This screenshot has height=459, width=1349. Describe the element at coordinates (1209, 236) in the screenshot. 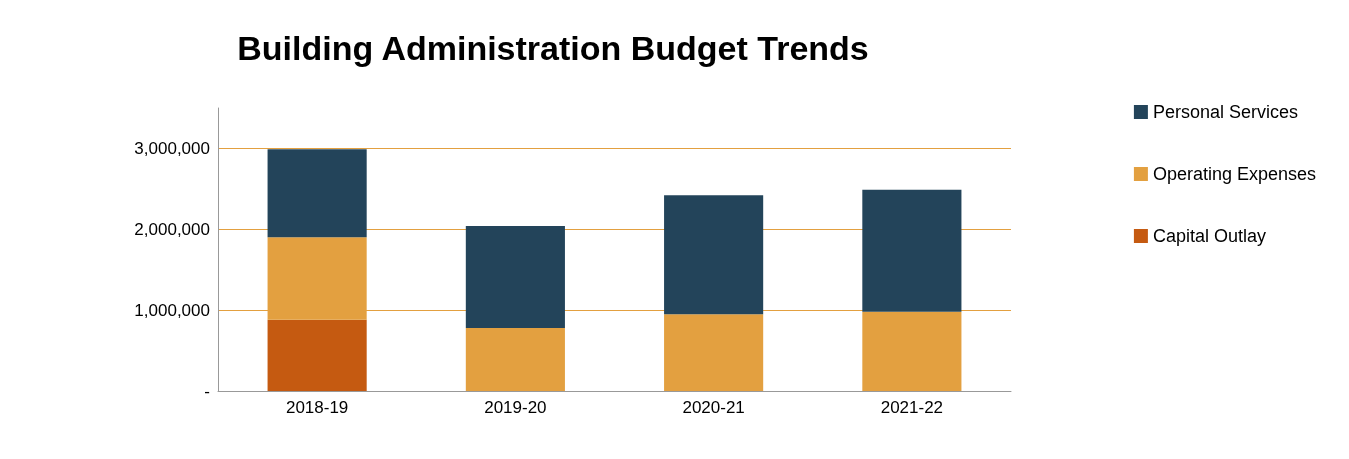

I see `legend-label: Capital Outlay` at that location.